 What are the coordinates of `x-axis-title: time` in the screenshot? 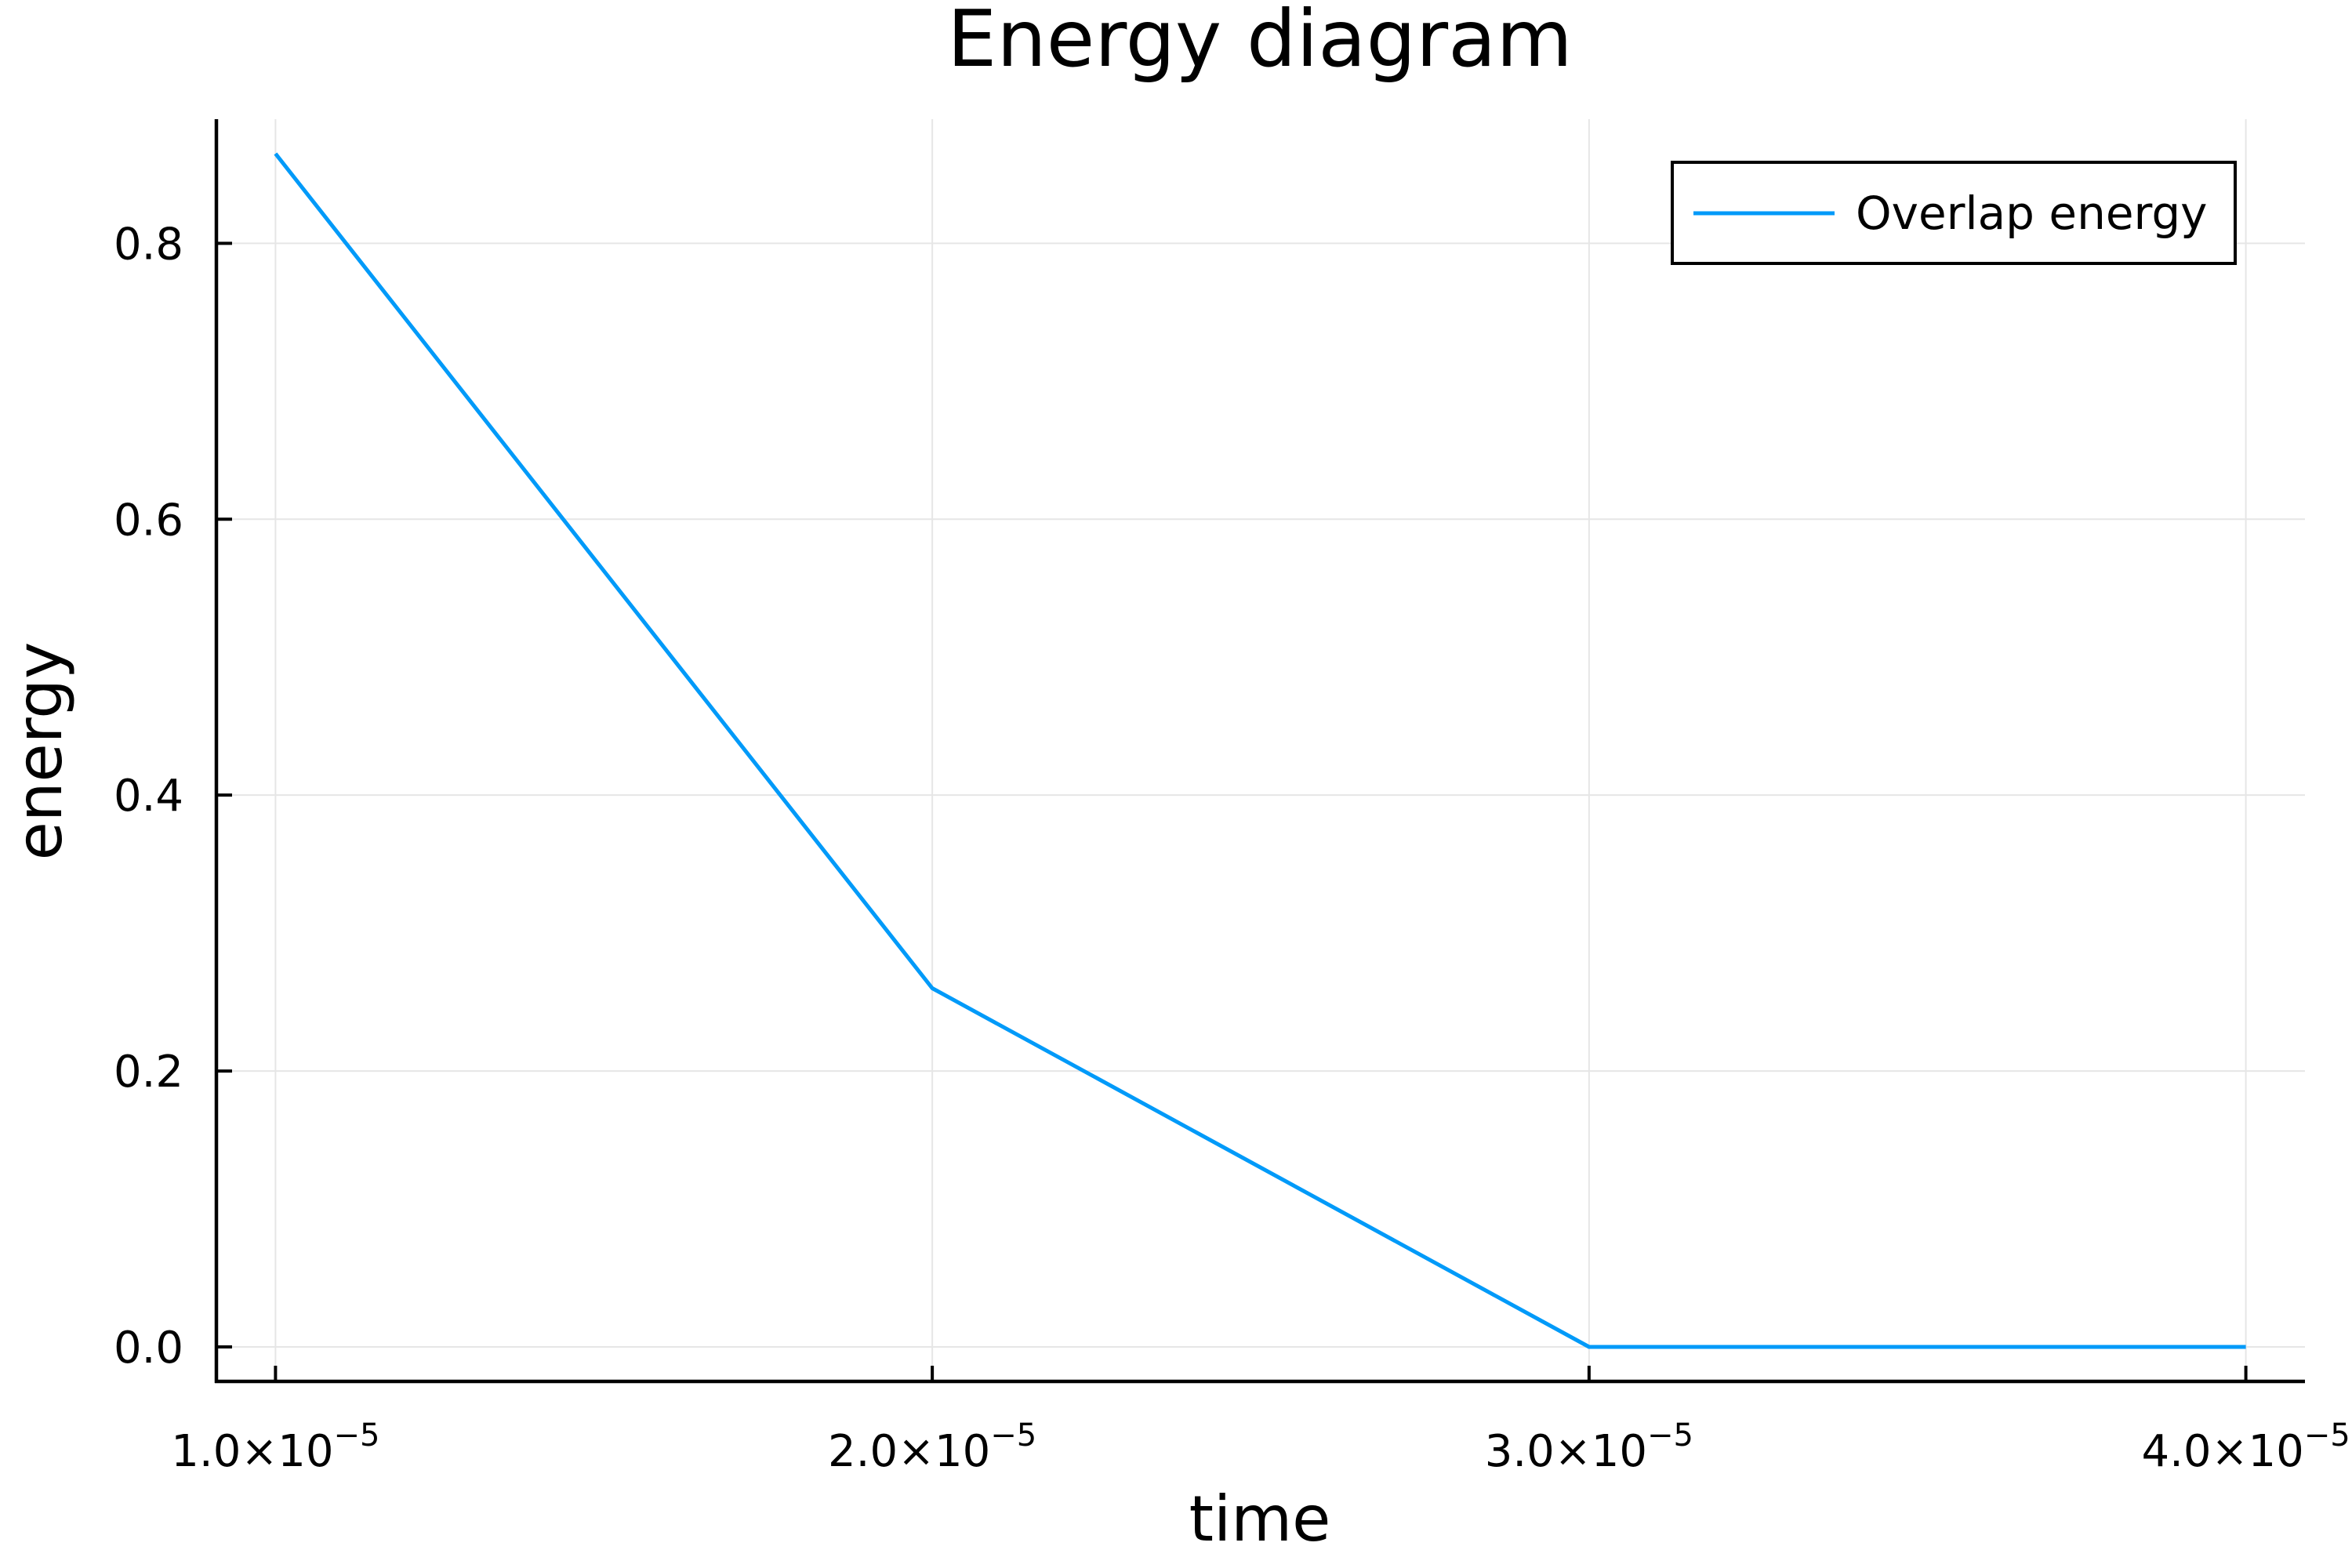 It's located at (1260, 1519).